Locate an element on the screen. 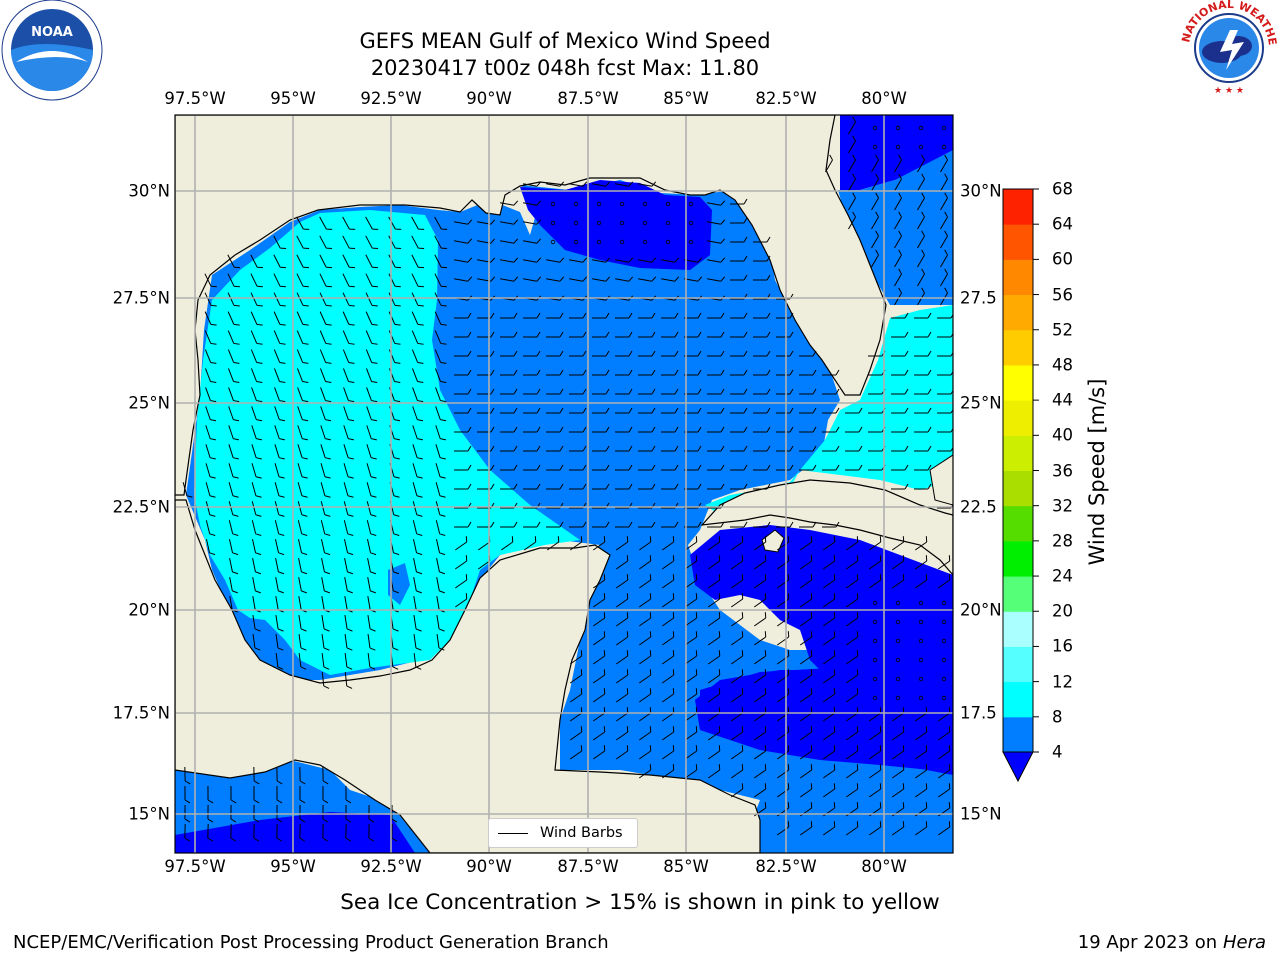 Image resolution: width=1280 pixels, height=960 pixels. noaa-logo-icon: NOAA is located at coordinates (52, 50).